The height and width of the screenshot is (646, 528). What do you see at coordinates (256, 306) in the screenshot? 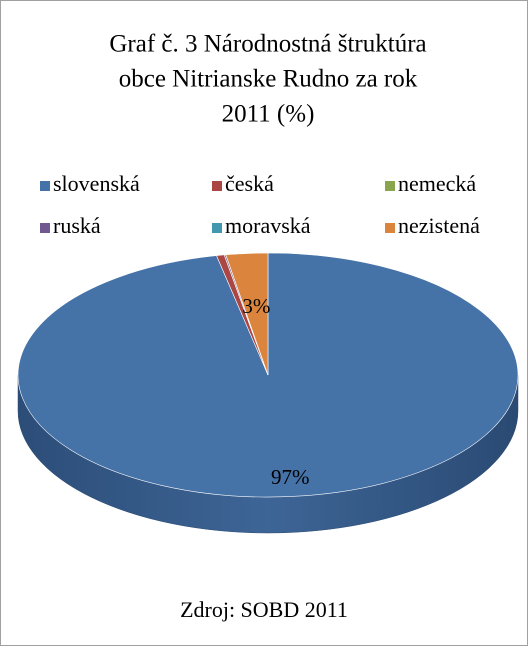
I see `value-label: 3%` at bounding box center [256, 306].